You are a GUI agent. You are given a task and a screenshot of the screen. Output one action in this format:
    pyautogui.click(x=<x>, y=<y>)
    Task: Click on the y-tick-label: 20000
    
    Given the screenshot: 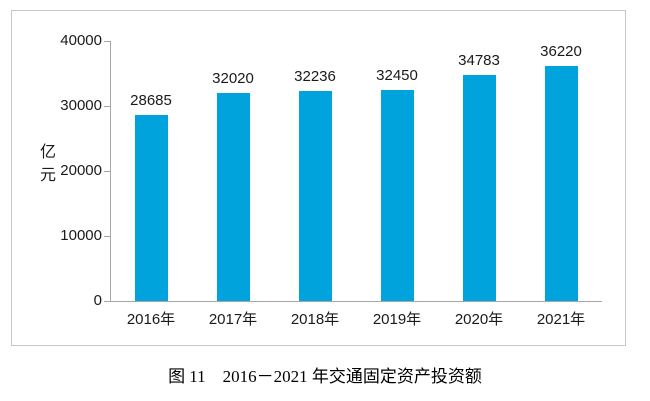 What is the action you would take?
    pyautogui.click(x=81, y=170)
    